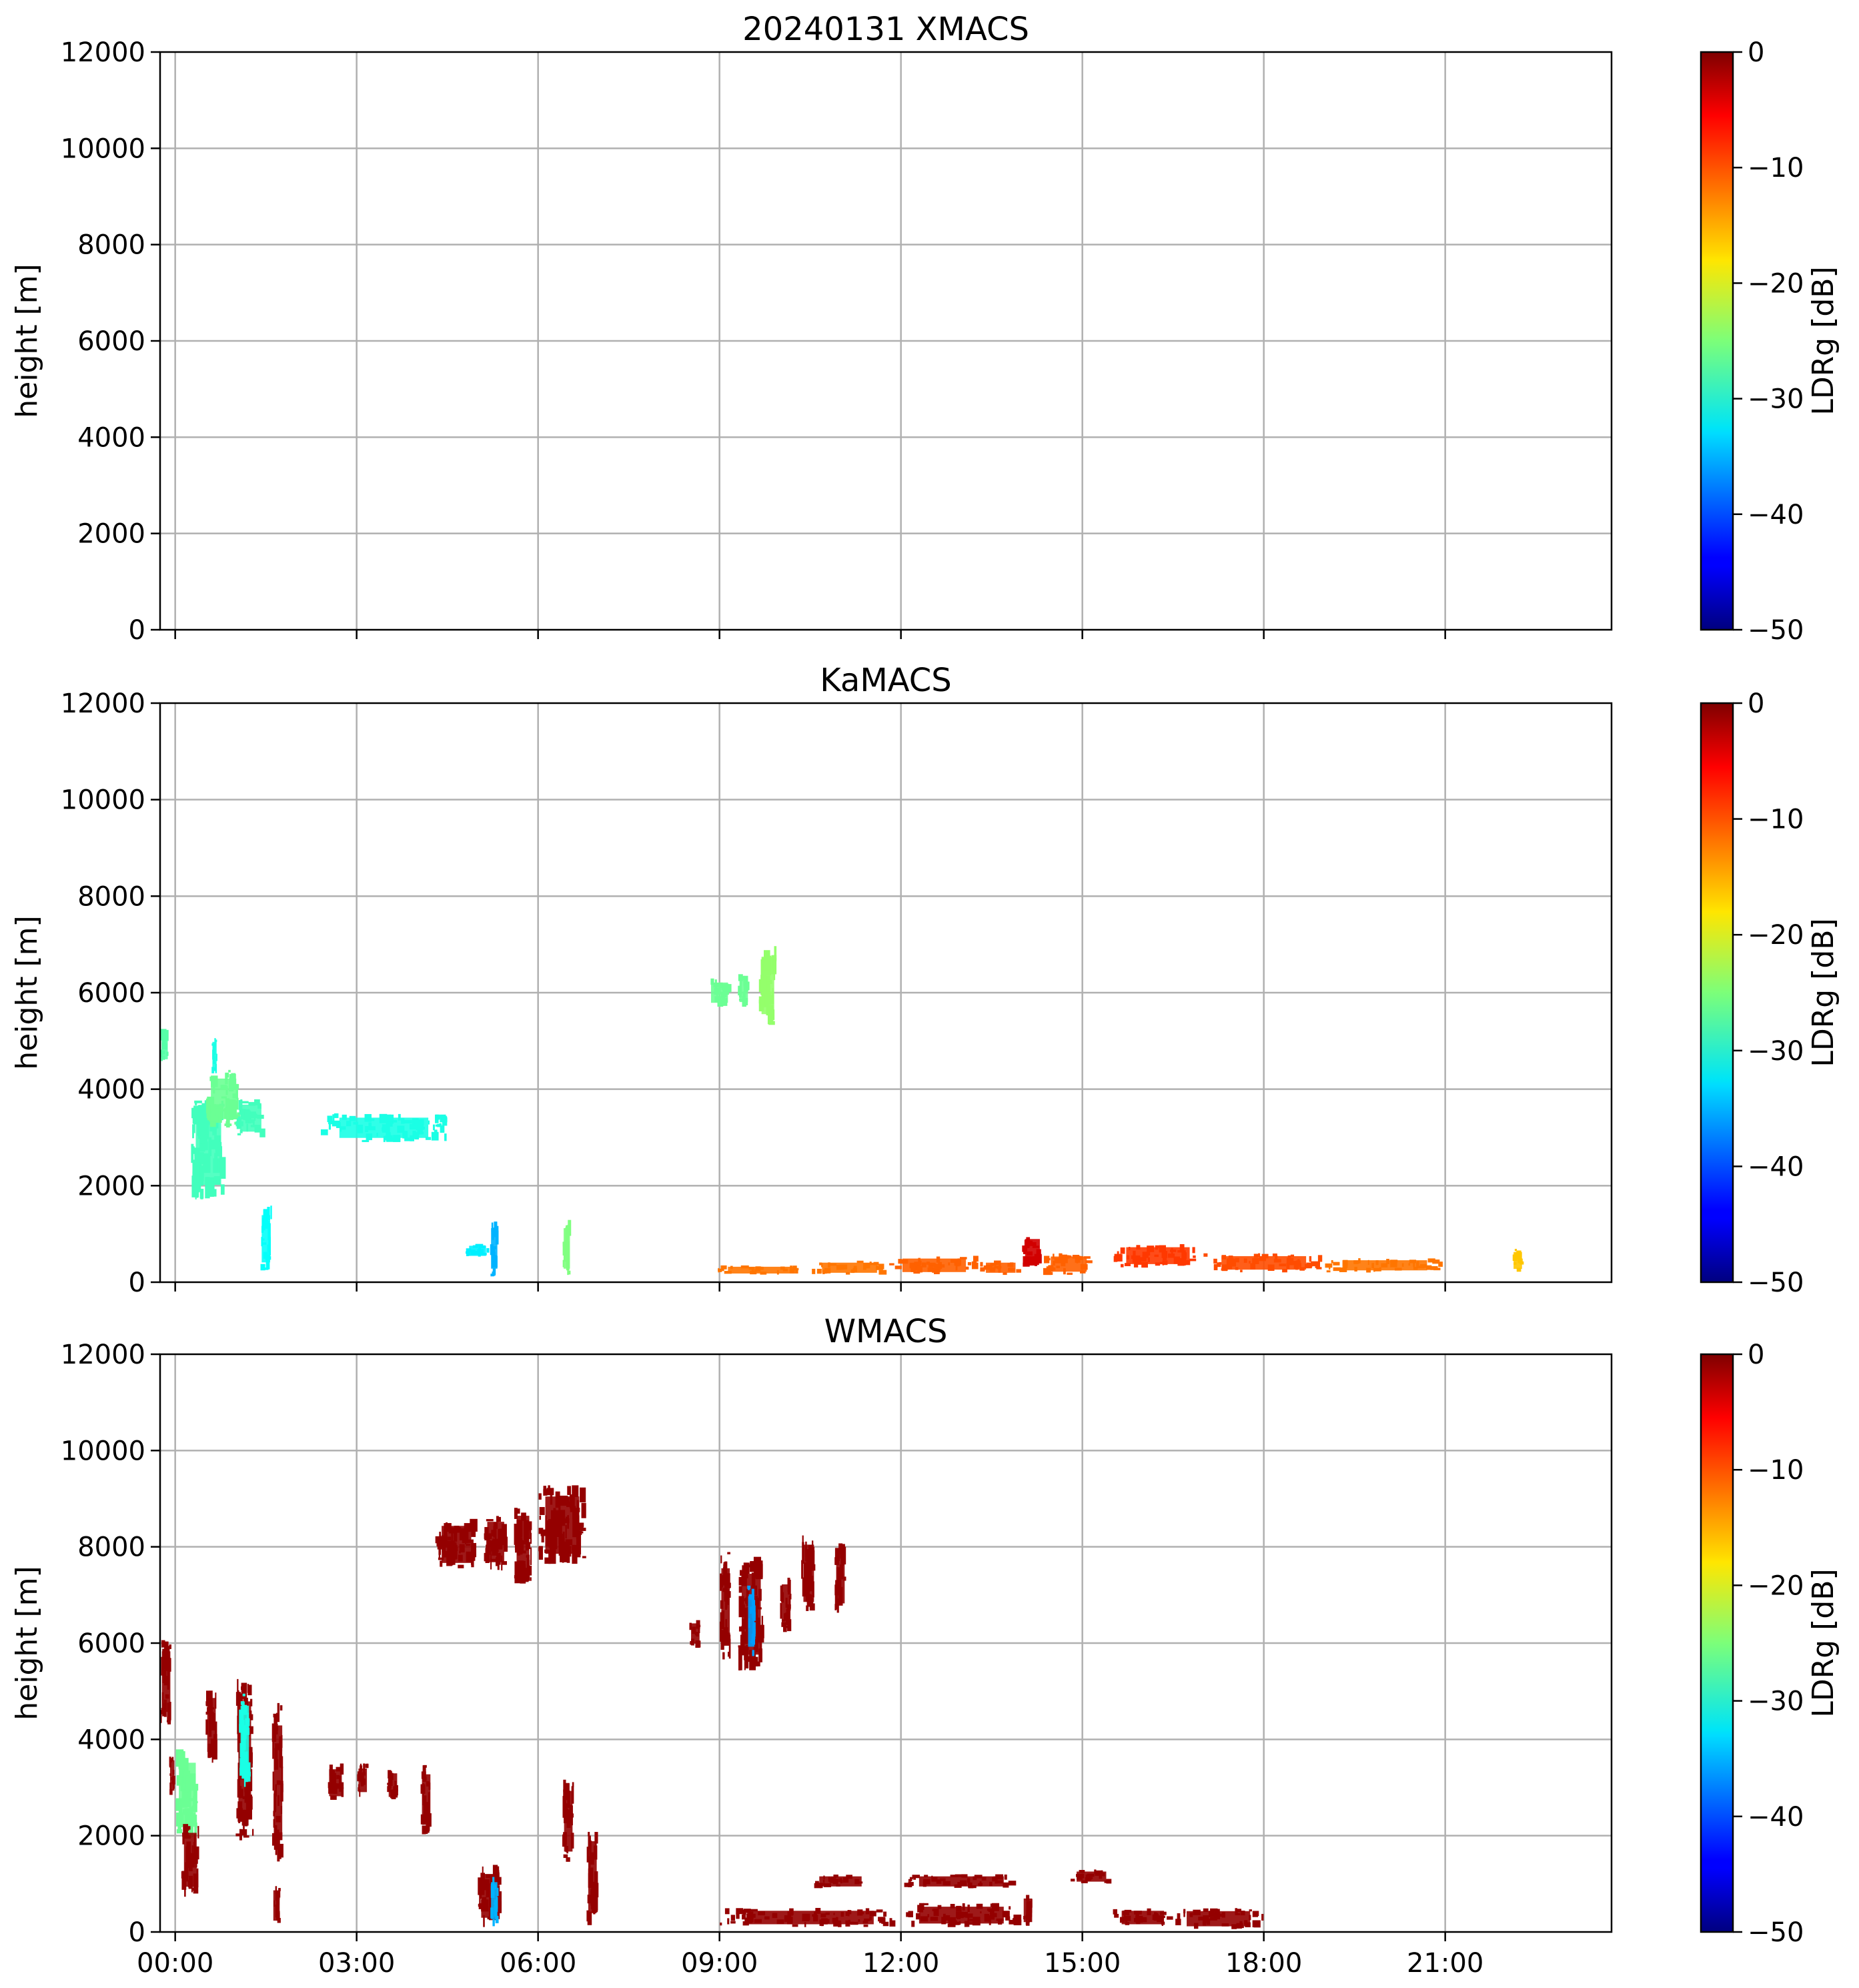  Describe the element at coordinates (1776, 1470) in the screenshot. I see `colorbar-tick-label: −10` at that location.